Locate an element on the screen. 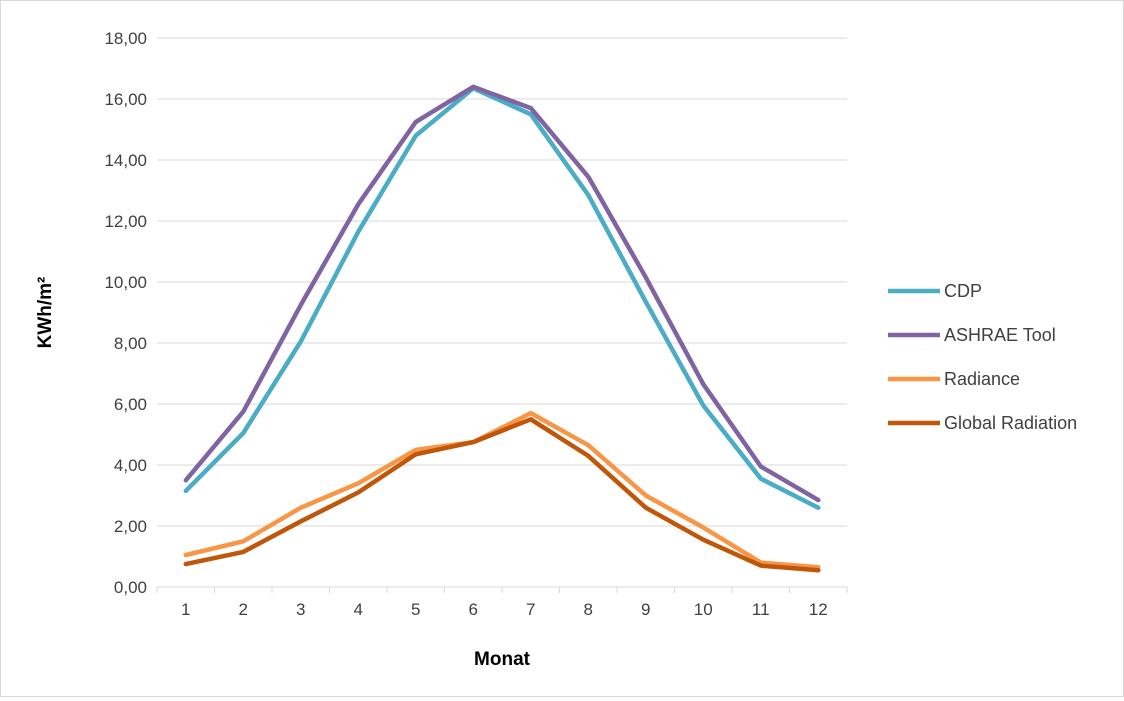 The width and height of the screenshot is (1124, 701). x-tick-label: 11 is located at coordinates (761, 609).